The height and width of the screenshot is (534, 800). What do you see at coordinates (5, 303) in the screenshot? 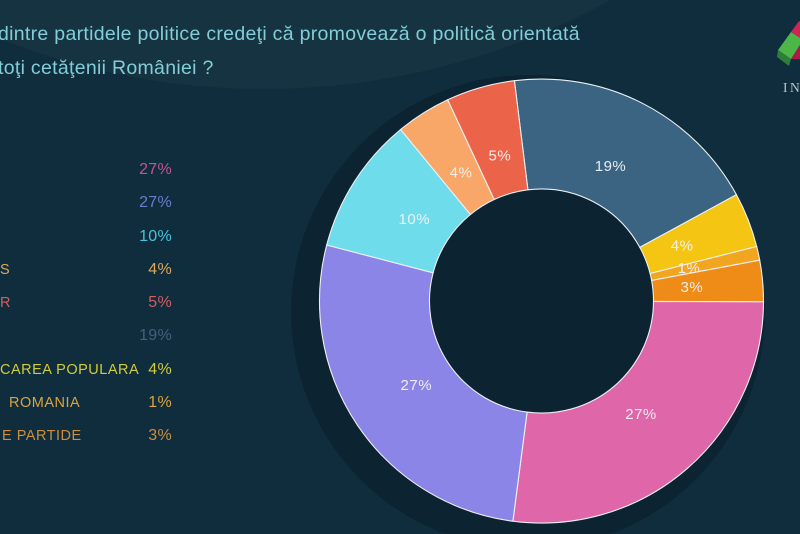
I see `legend-label: R` at bounding box center [5, 303].